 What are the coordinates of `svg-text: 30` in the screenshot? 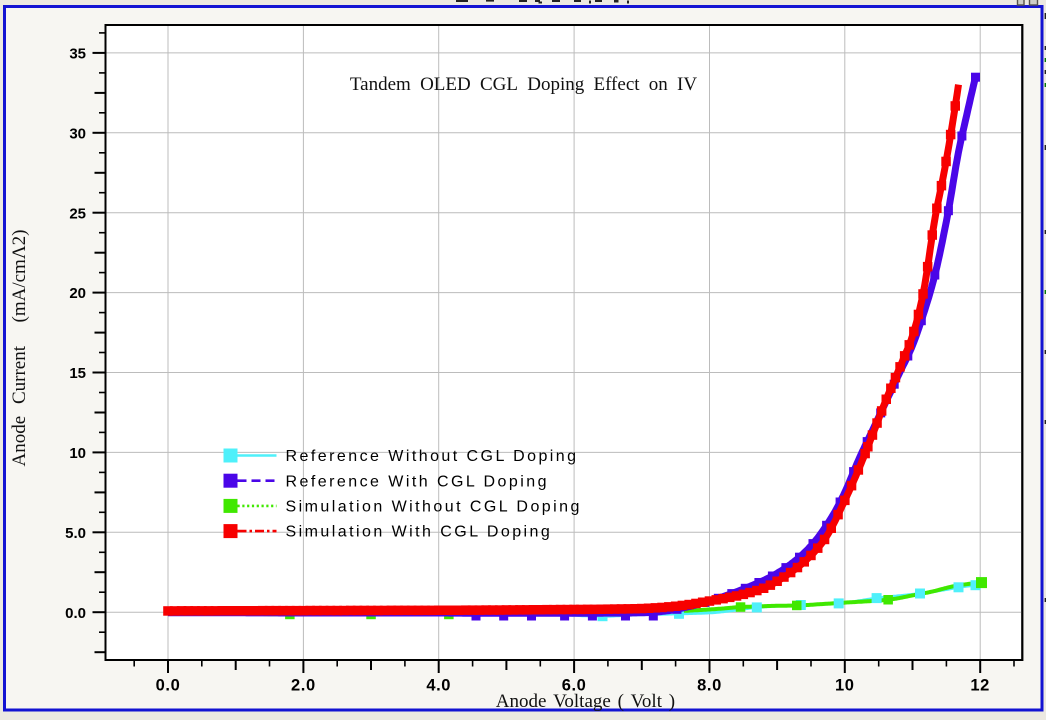 It's located at (77, 133).